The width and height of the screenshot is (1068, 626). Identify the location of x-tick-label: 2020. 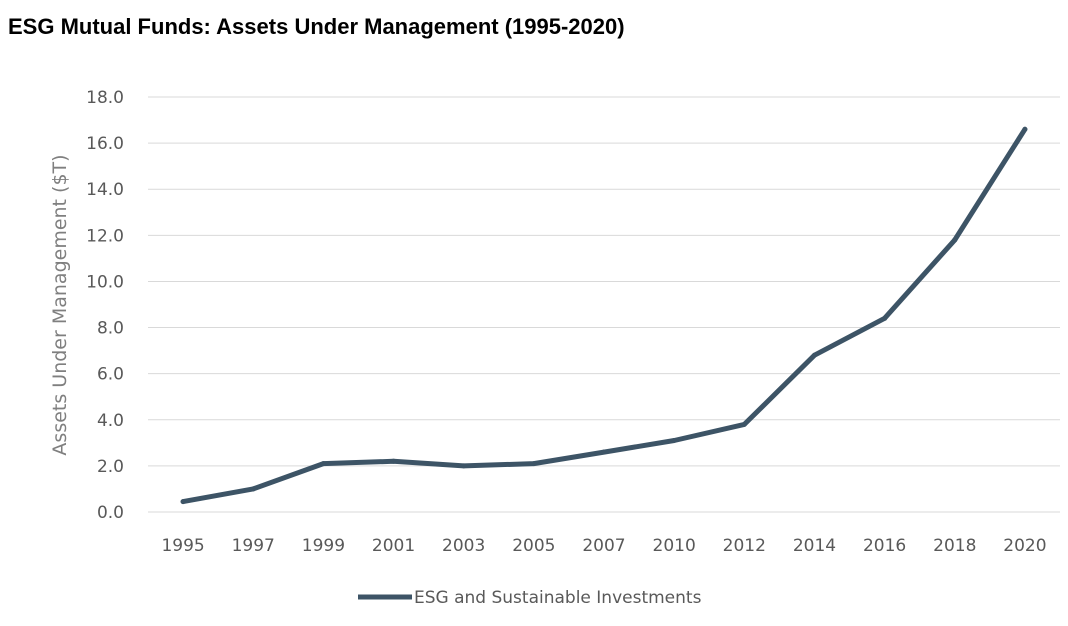
(1024, 546).